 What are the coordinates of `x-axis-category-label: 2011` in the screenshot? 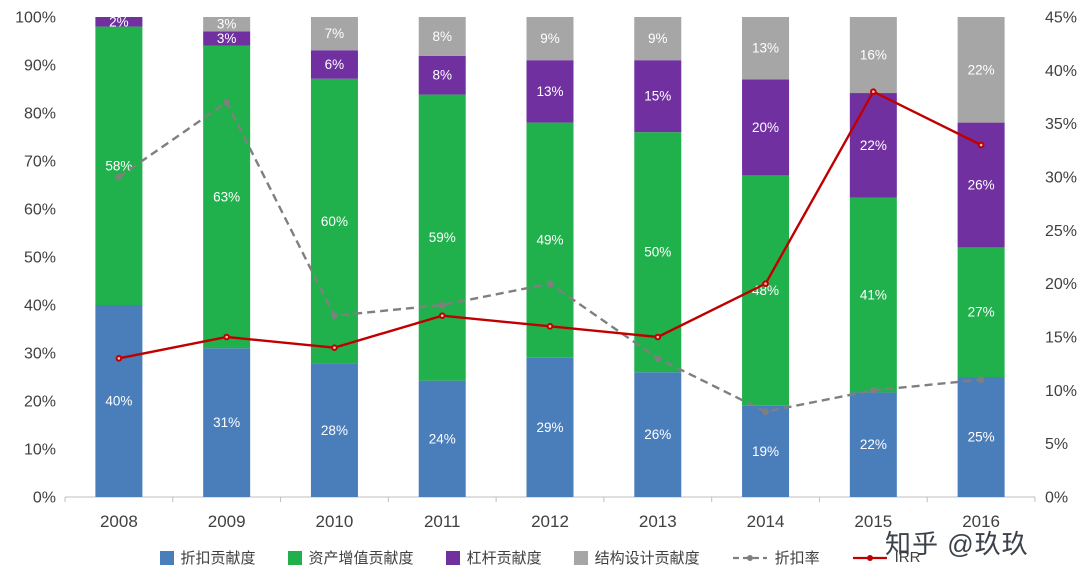 It's located at (442, 521).